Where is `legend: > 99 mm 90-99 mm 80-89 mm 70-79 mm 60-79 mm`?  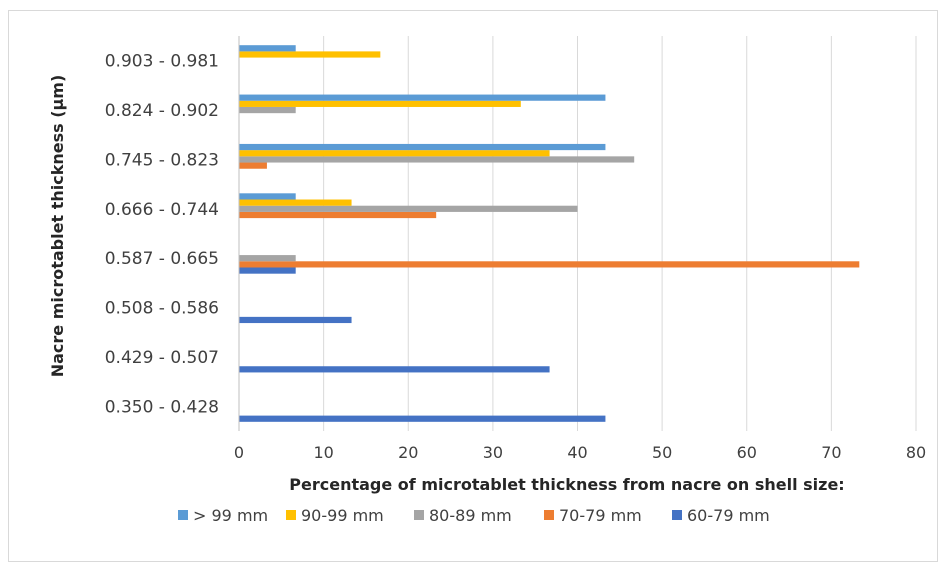
legend: > 99 mm 90-99 mm 80-89 mm 70-79 mm 60-79 mm is located at coordinates (474, 515).